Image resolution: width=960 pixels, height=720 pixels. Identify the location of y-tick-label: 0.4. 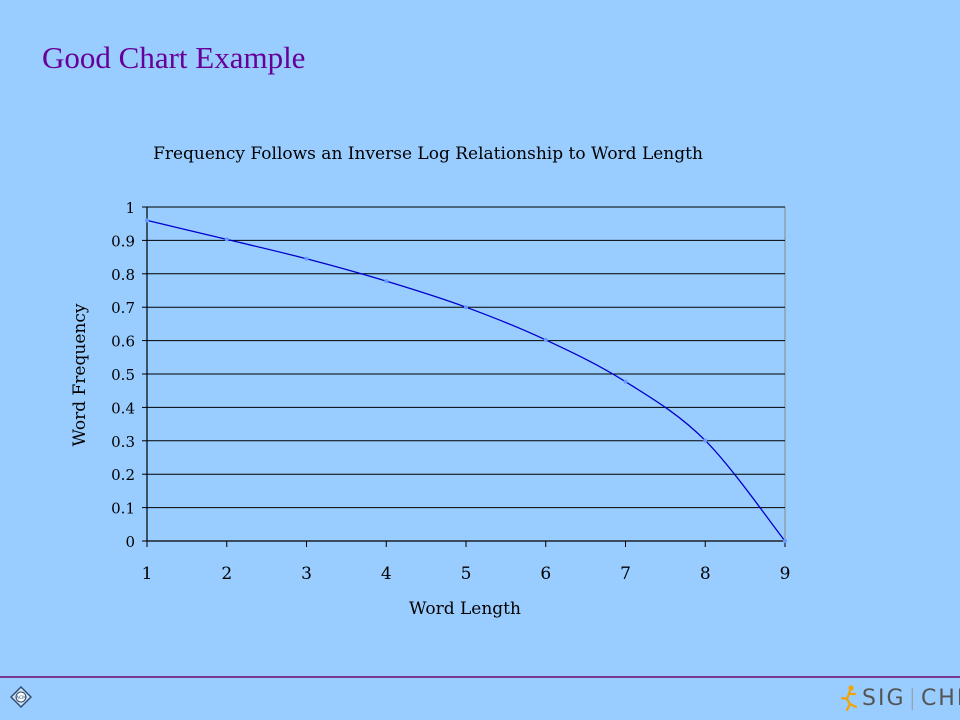
(123, 408).